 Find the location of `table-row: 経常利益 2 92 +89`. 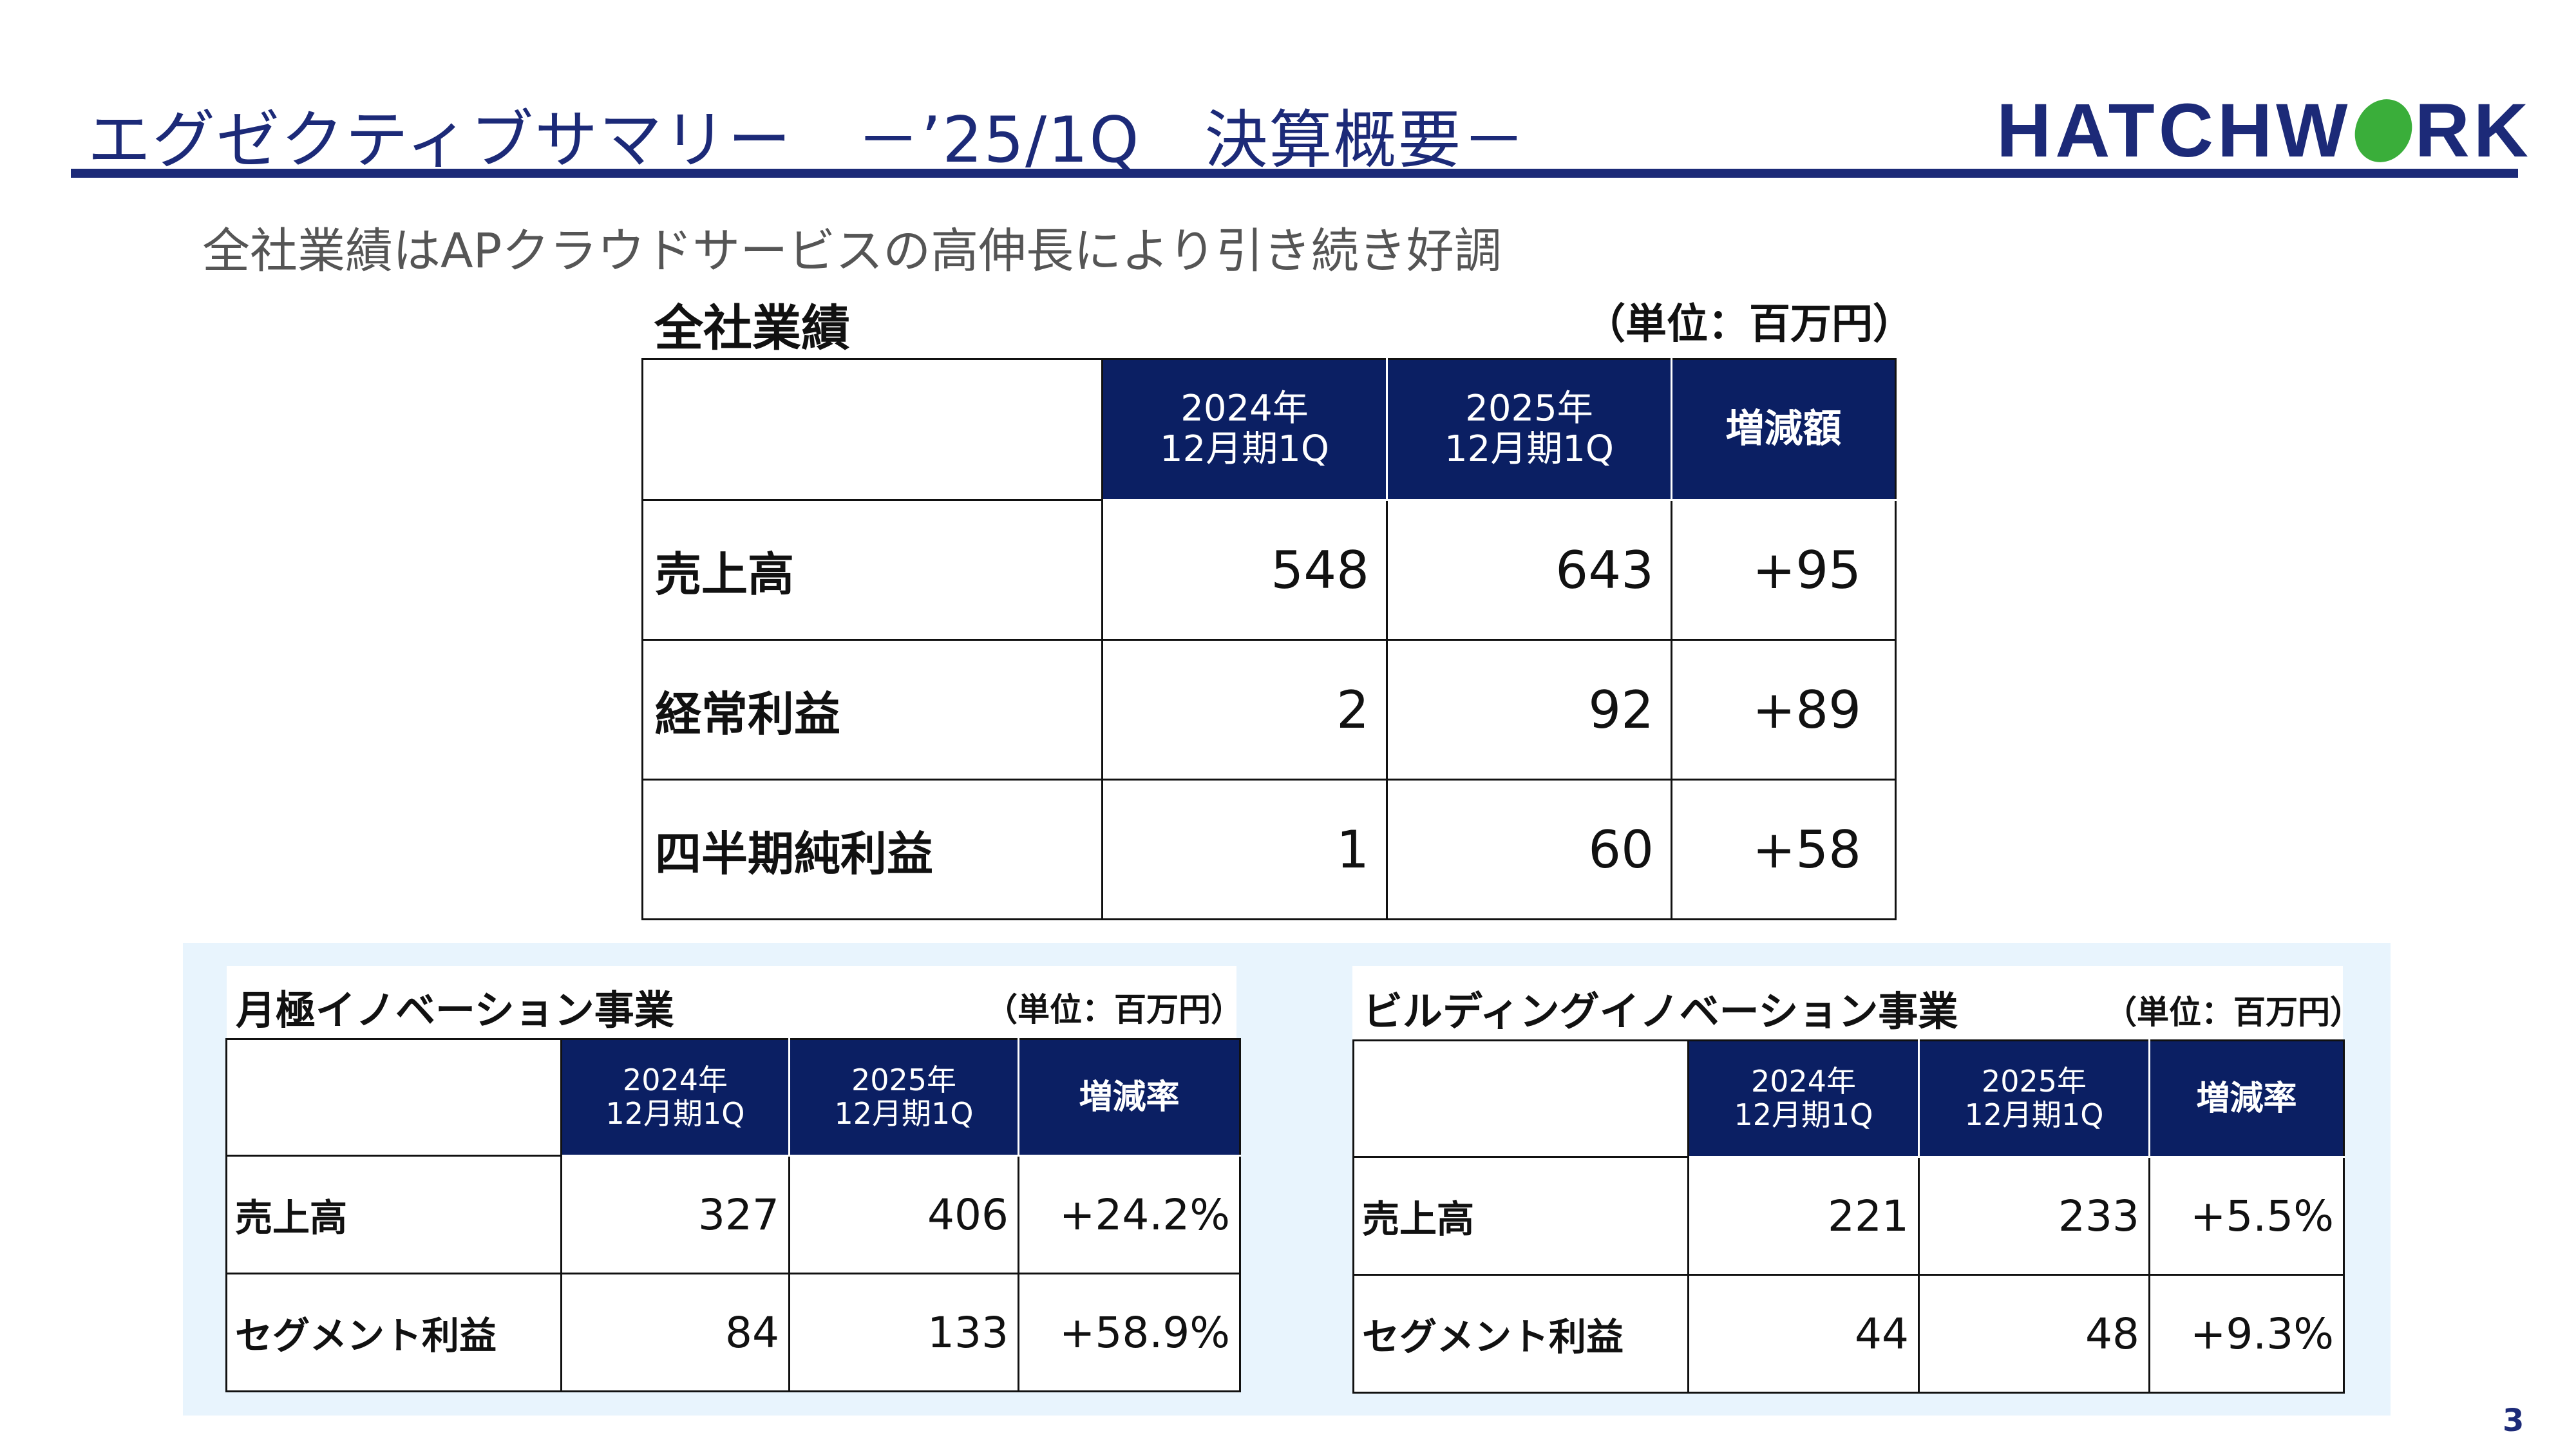

table-row: 経常利益 2 92 +89 is located at coordinates (1269, 710).